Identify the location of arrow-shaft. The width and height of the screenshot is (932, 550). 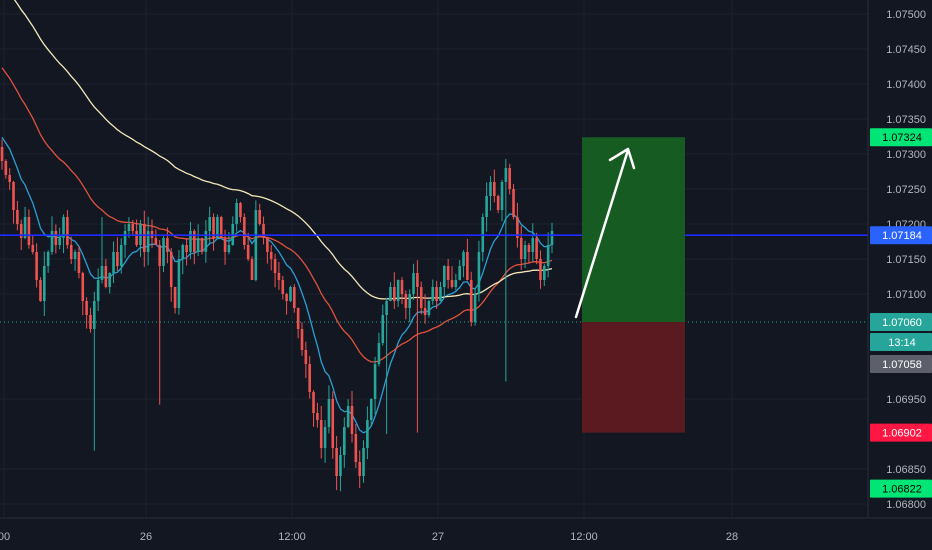
(602, 233).